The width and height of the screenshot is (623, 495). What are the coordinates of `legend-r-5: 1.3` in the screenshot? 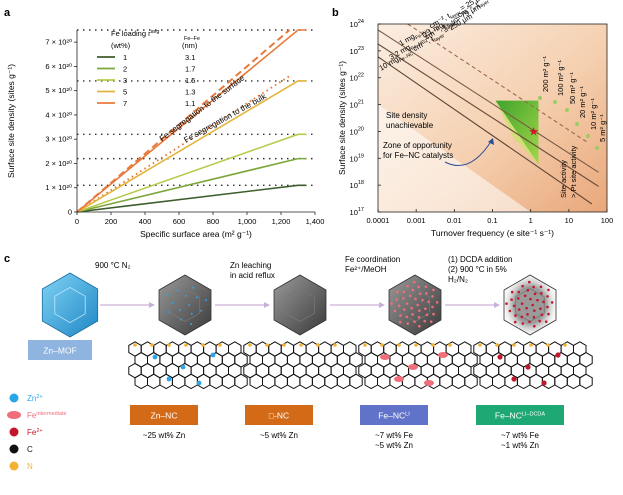 It's located at (190, 92).